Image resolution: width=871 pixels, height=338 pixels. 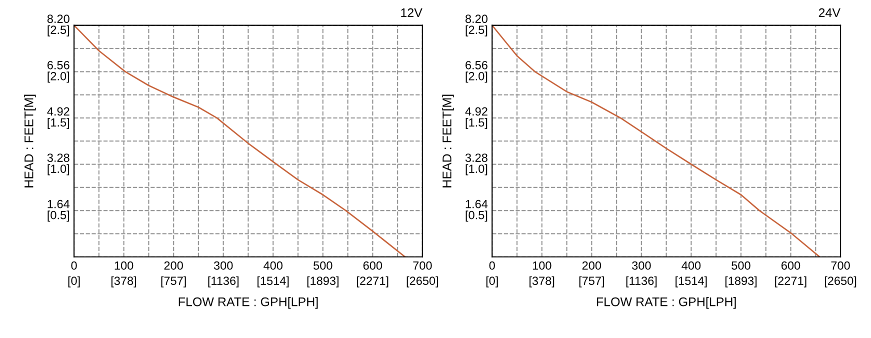 I want to click on chart-title: 12V, so click(x=411, y=13).